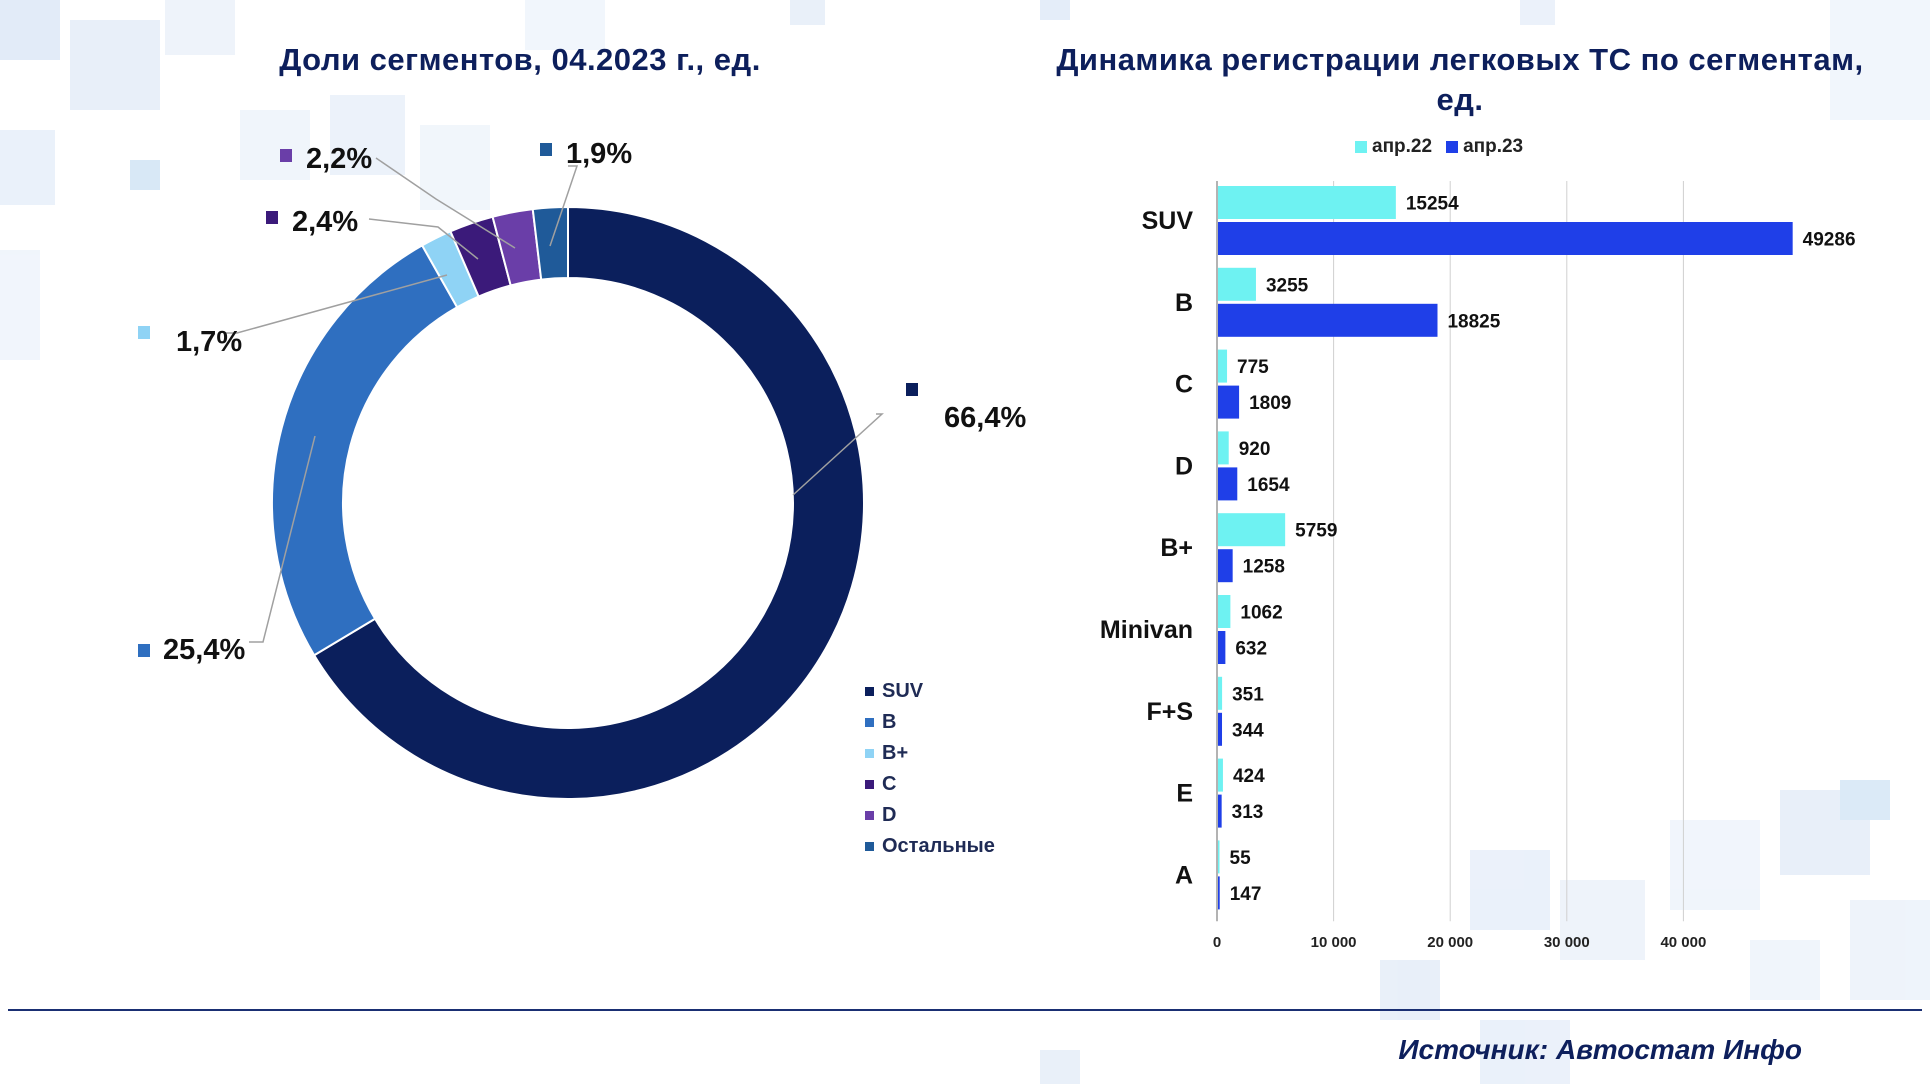  I want to click on category-label-f-s: F+S, so click(1169, 712).